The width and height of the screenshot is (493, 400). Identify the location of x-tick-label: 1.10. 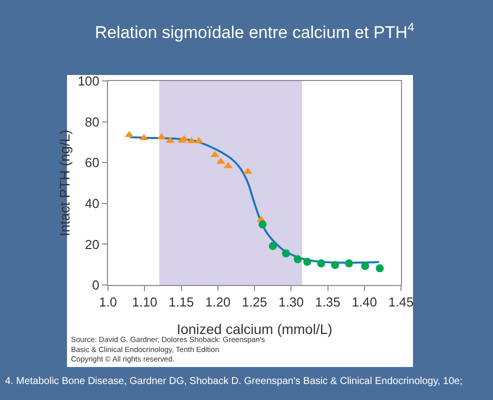
(145, 302).